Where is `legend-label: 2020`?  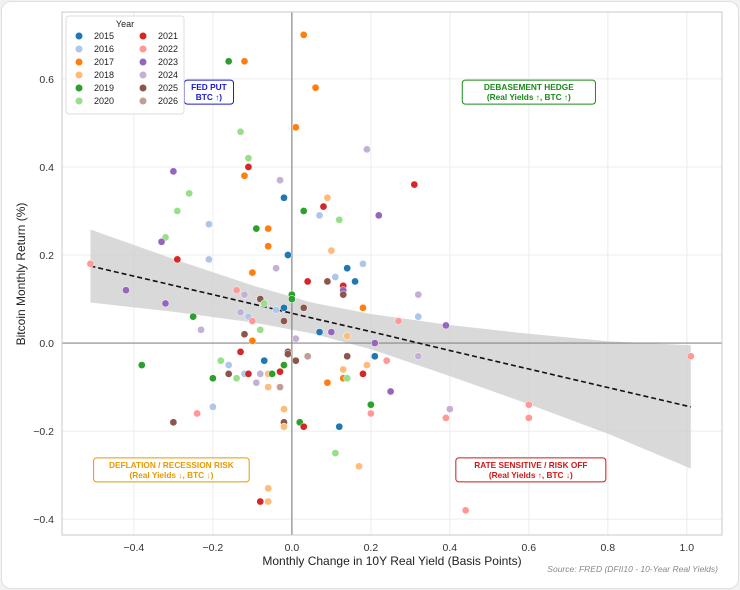
legend-label: 2020 is located at coordinates (104, 101).